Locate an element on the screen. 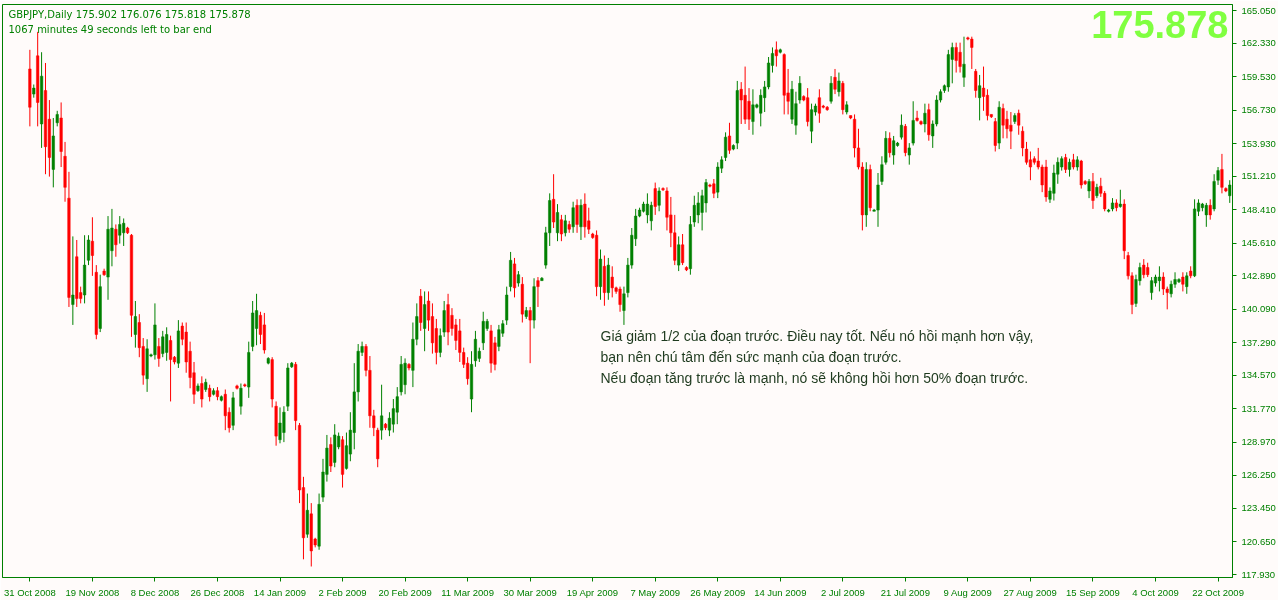 This screenshot has height=600, width=1278. x-tick-label: 4 Oct 2009 is located at coordinates (1155, 592).